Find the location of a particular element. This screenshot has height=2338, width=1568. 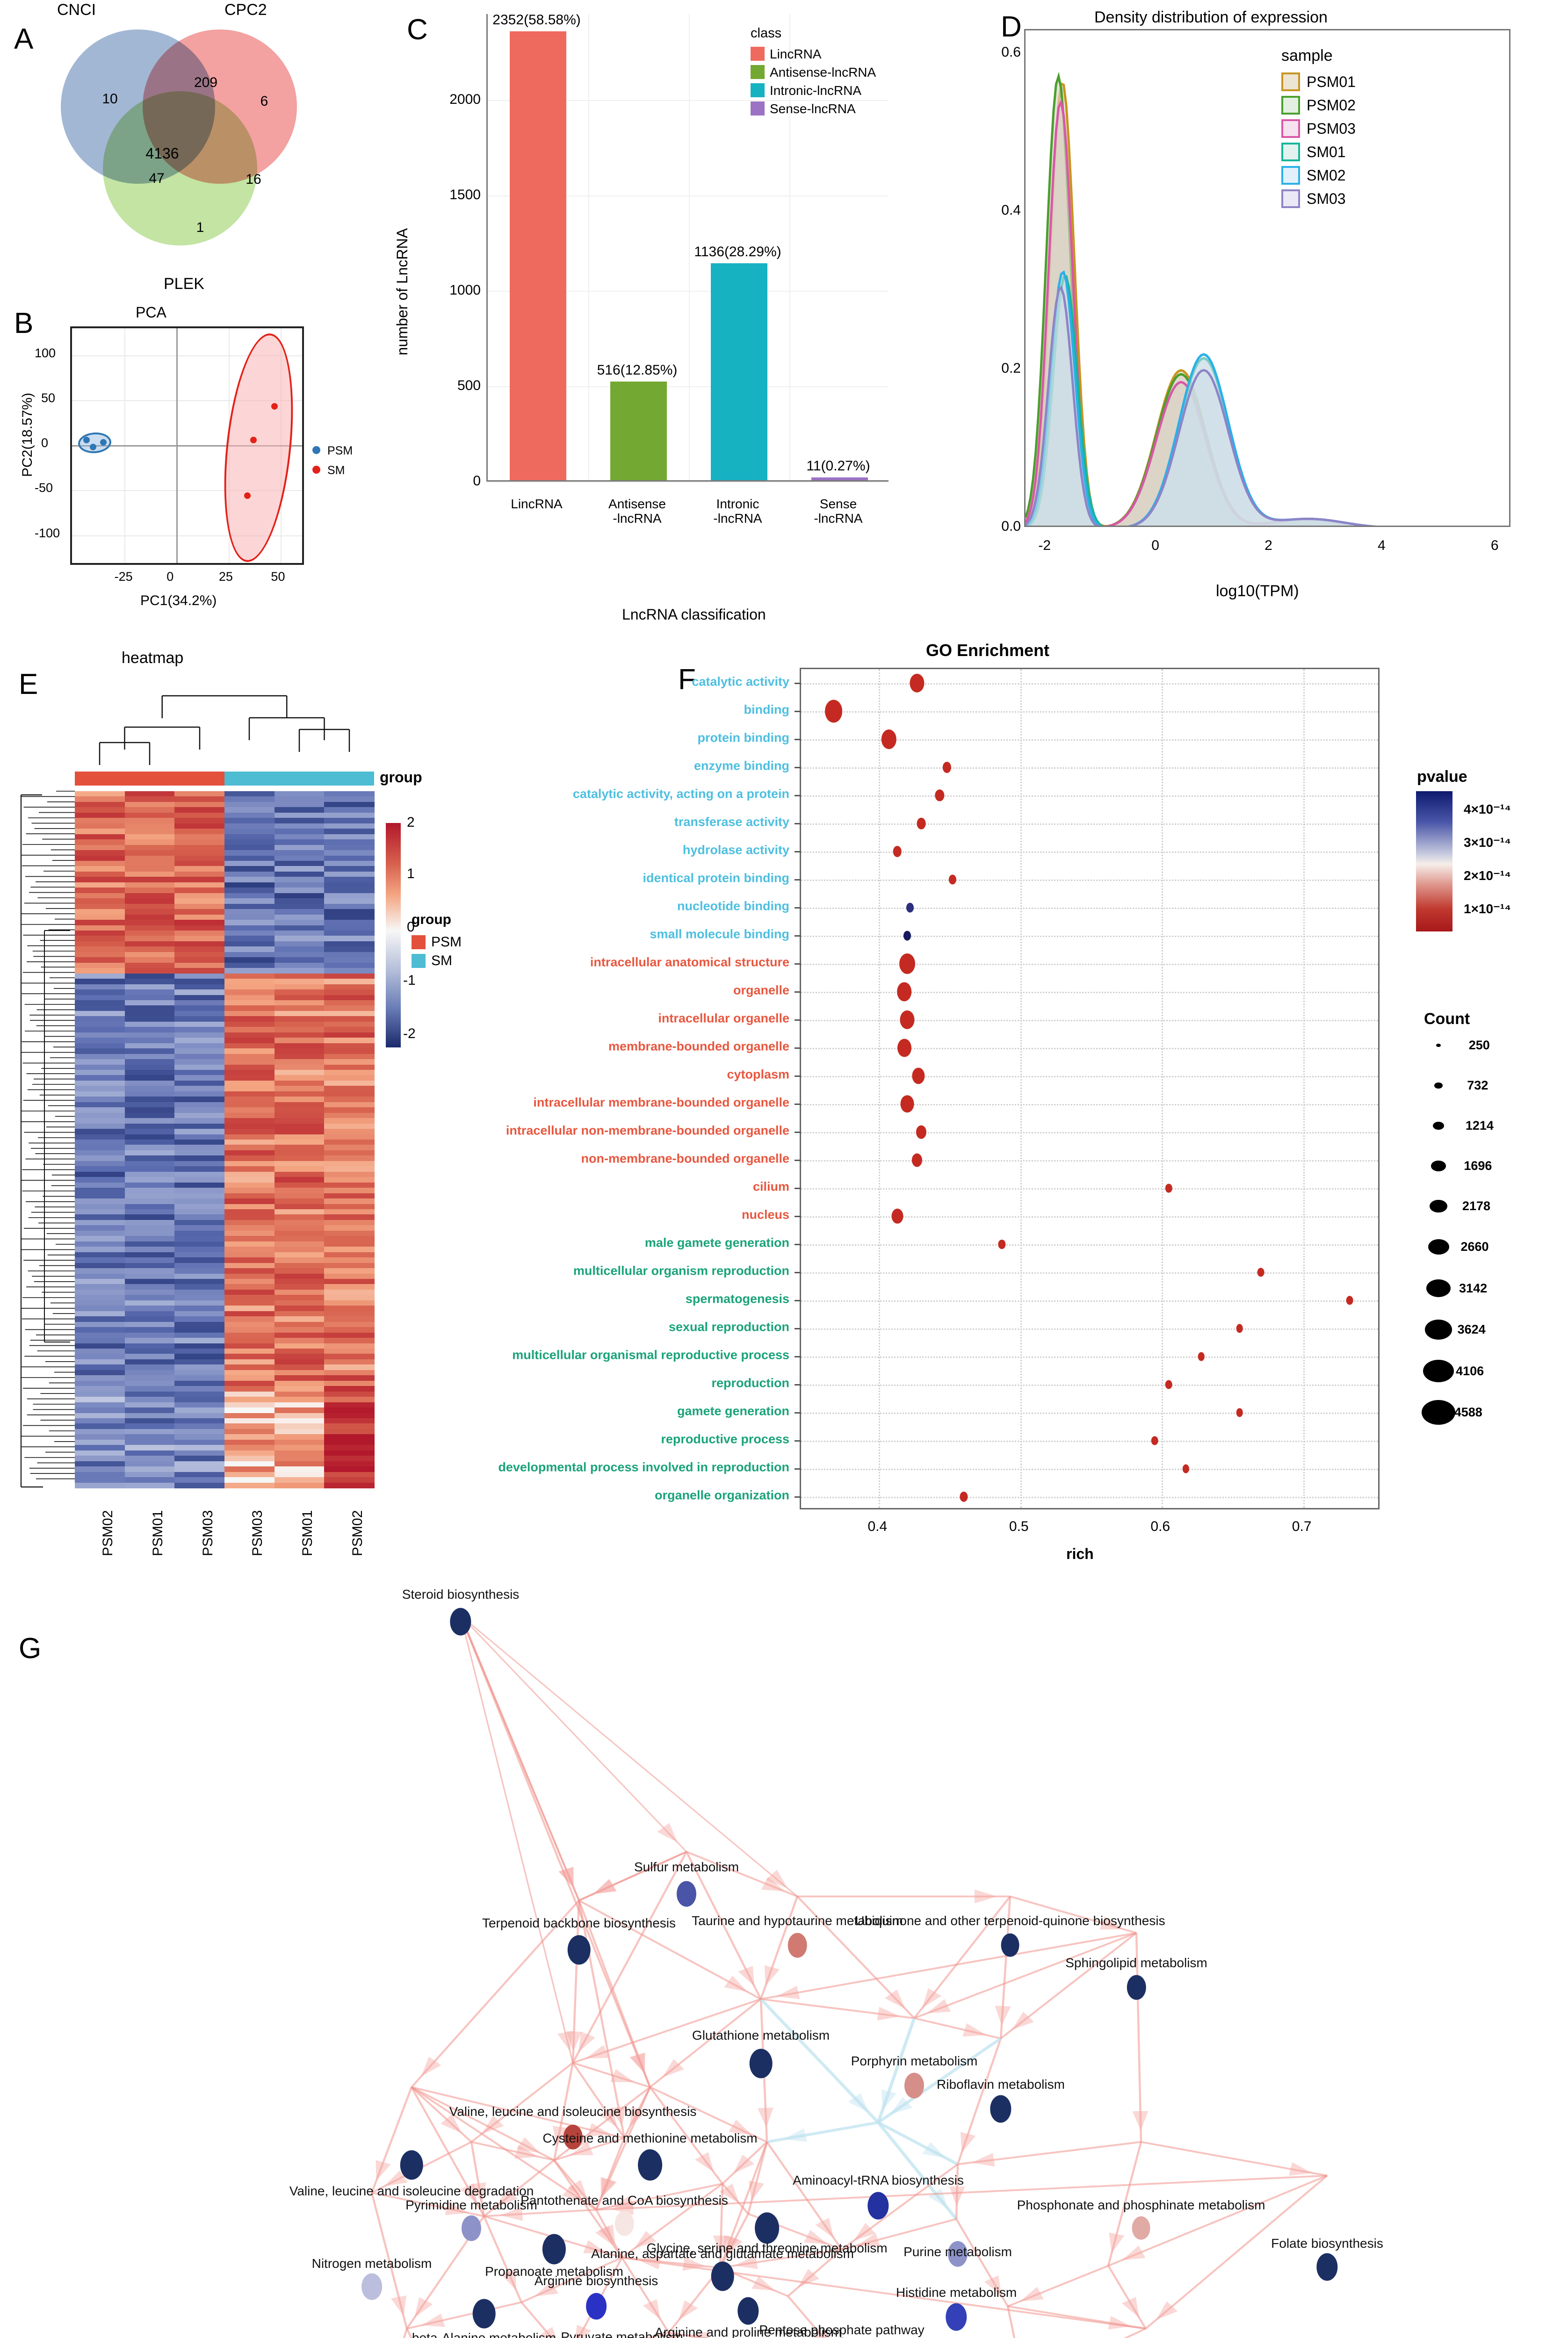

density-legend-label-1: PSM02 is located at coordinates (1331, 105).